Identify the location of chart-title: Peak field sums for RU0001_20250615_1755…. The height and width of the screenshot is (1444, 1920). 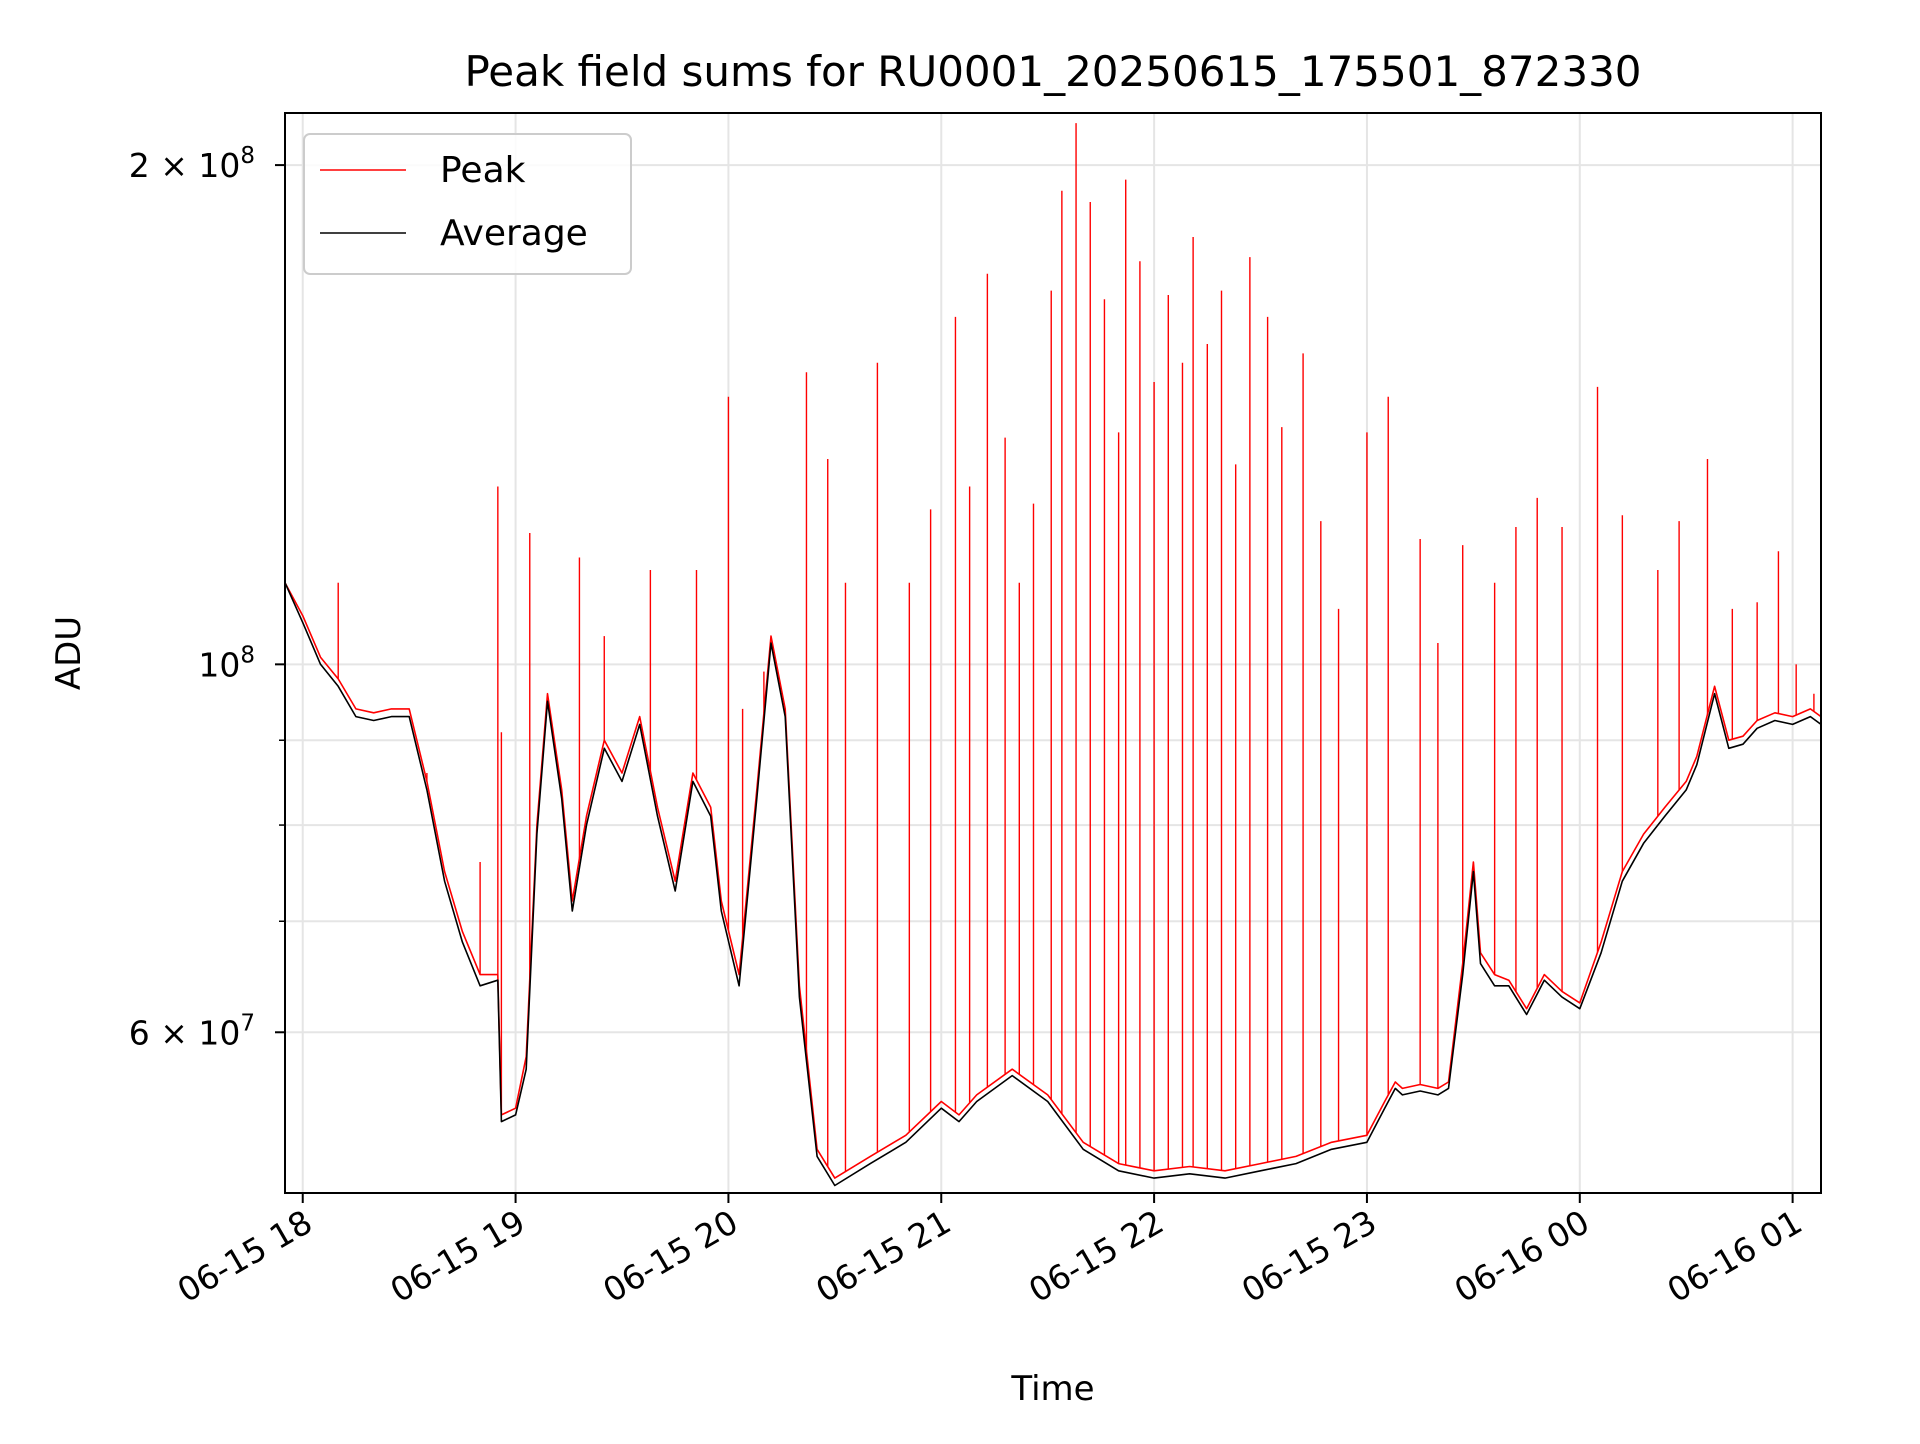
(1052, 71).